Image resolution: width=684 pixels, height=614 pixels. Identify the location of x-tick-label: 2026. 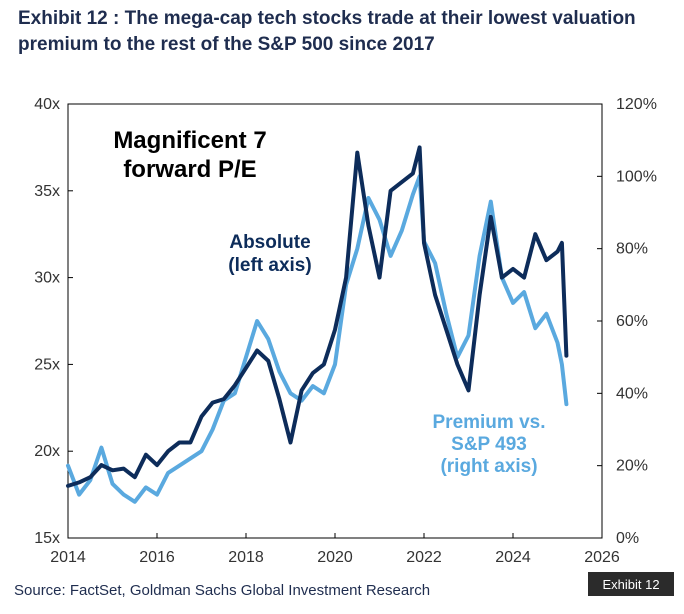
(602, 557).